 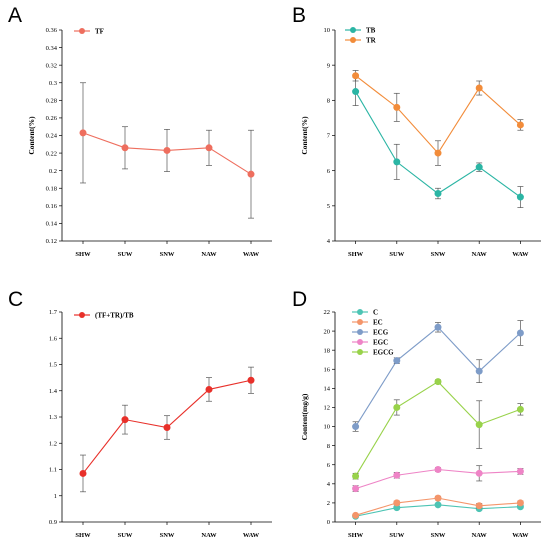 What do you see at coordinates (52, 30) in the screenshot?
I see `y-tick-label: 0.36` at bounding box center [52, 30].